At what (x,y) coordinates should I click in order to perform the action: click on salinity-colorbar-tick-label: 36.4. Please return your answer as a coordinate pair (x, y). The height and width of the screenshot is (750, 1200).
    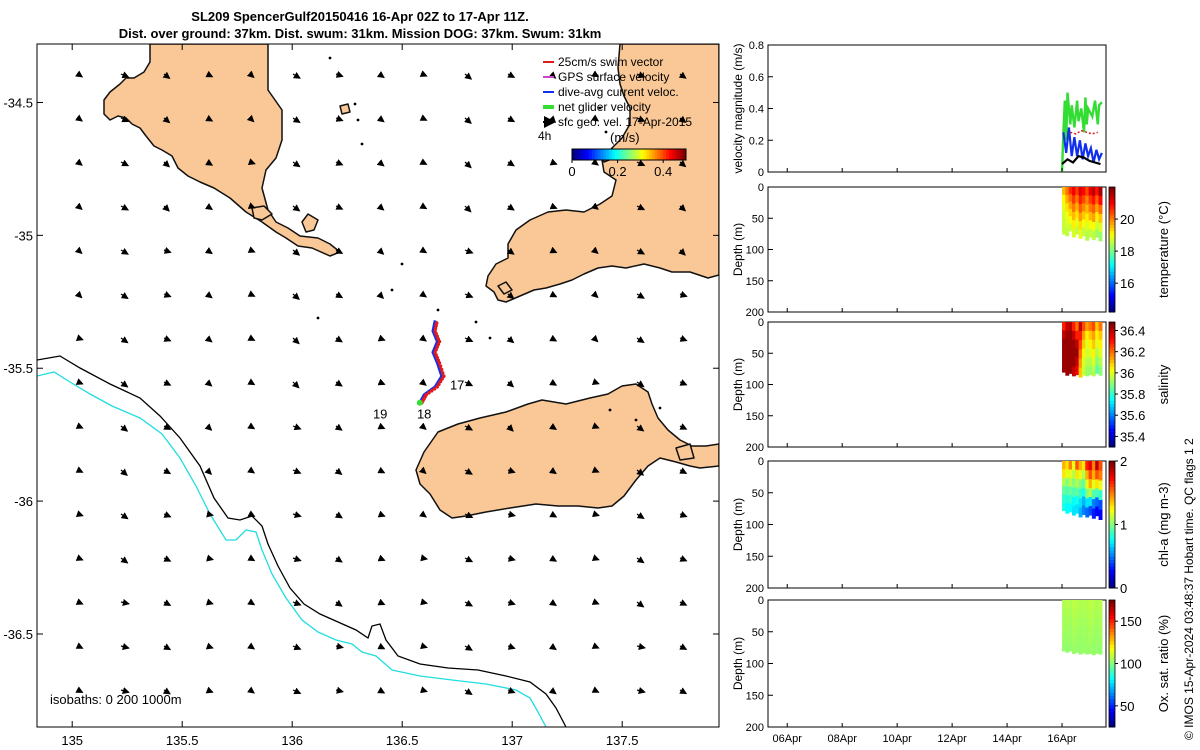
    Looking at the image, I should click on (1132, 330).